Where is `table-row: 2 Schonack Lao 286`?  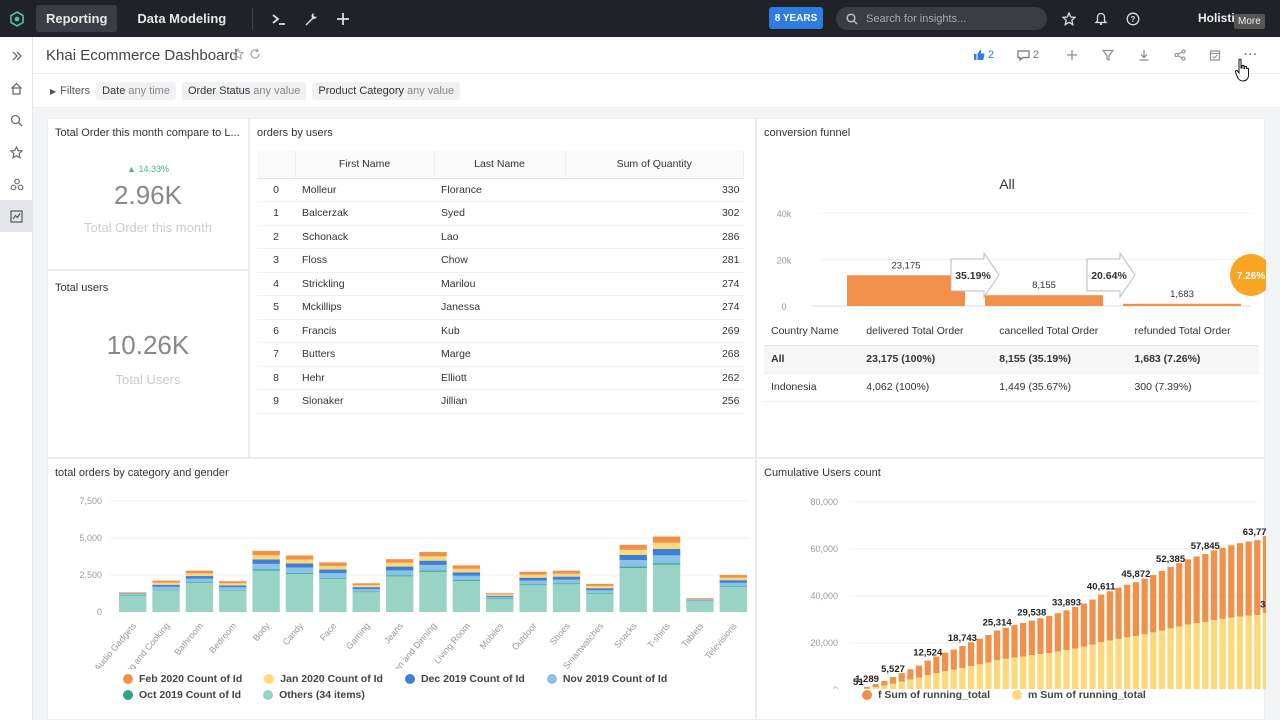 table-row: 2 Schonack Lao 286 is located at coordinates (500, 237).